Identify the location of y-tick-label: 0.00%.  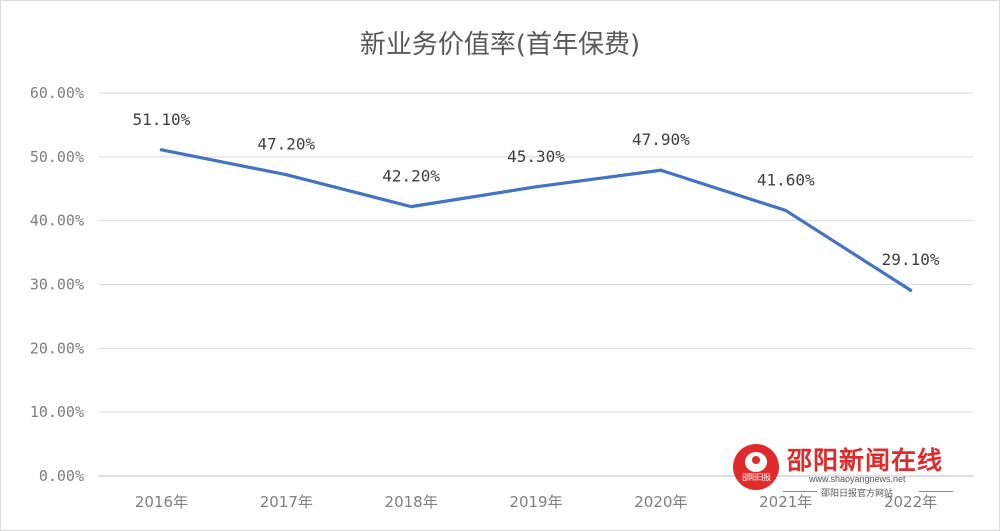
(61, 476).